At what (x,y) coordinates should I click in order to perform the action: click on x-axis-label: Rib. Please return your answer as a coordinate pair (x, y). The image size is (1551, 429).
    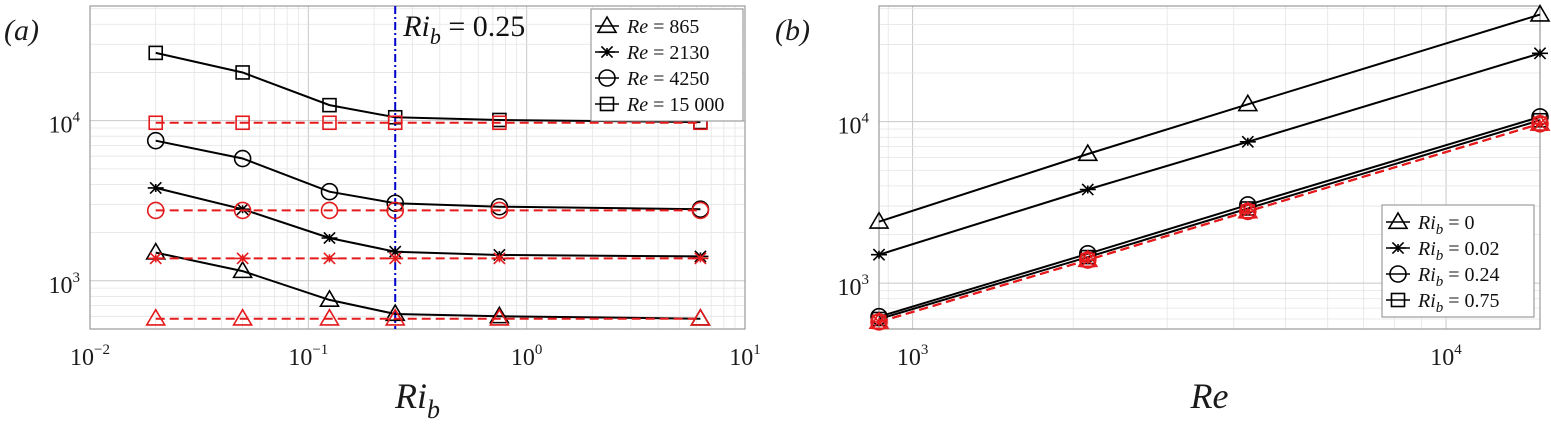
    Looking at the image, I should click on (417, 400).